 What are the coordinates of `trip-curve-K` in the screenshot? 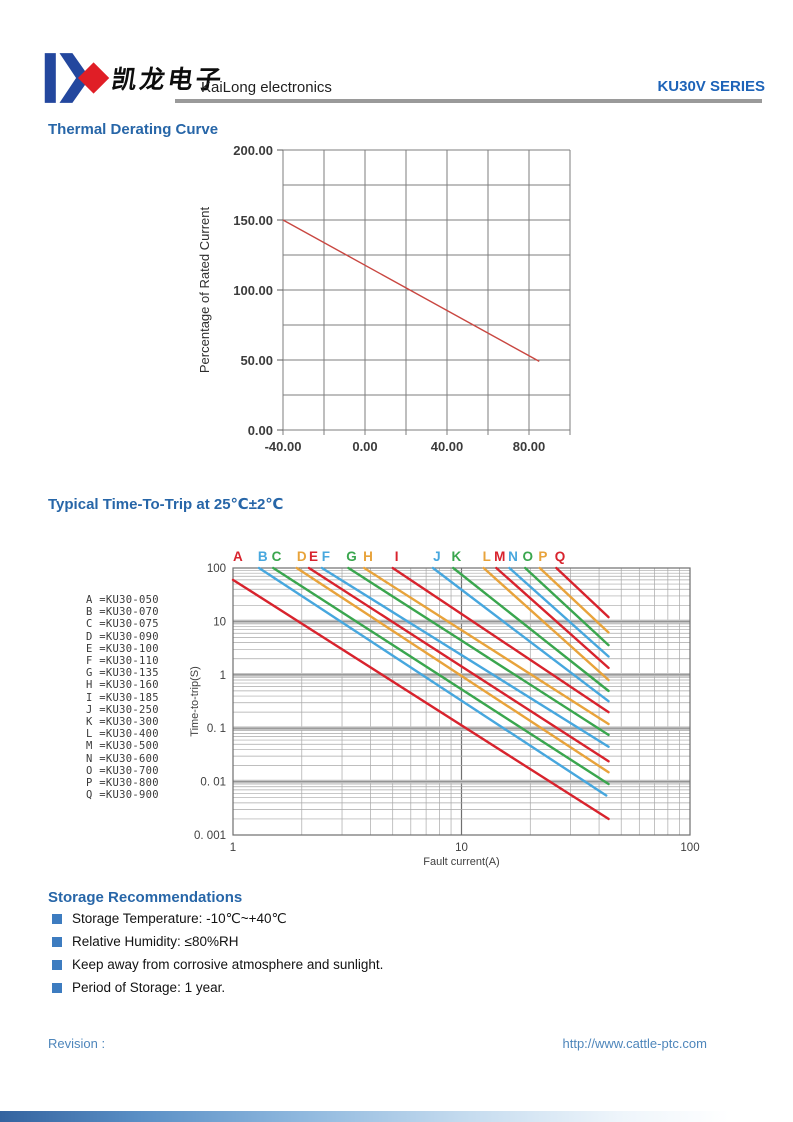 It's located at (531, 629).